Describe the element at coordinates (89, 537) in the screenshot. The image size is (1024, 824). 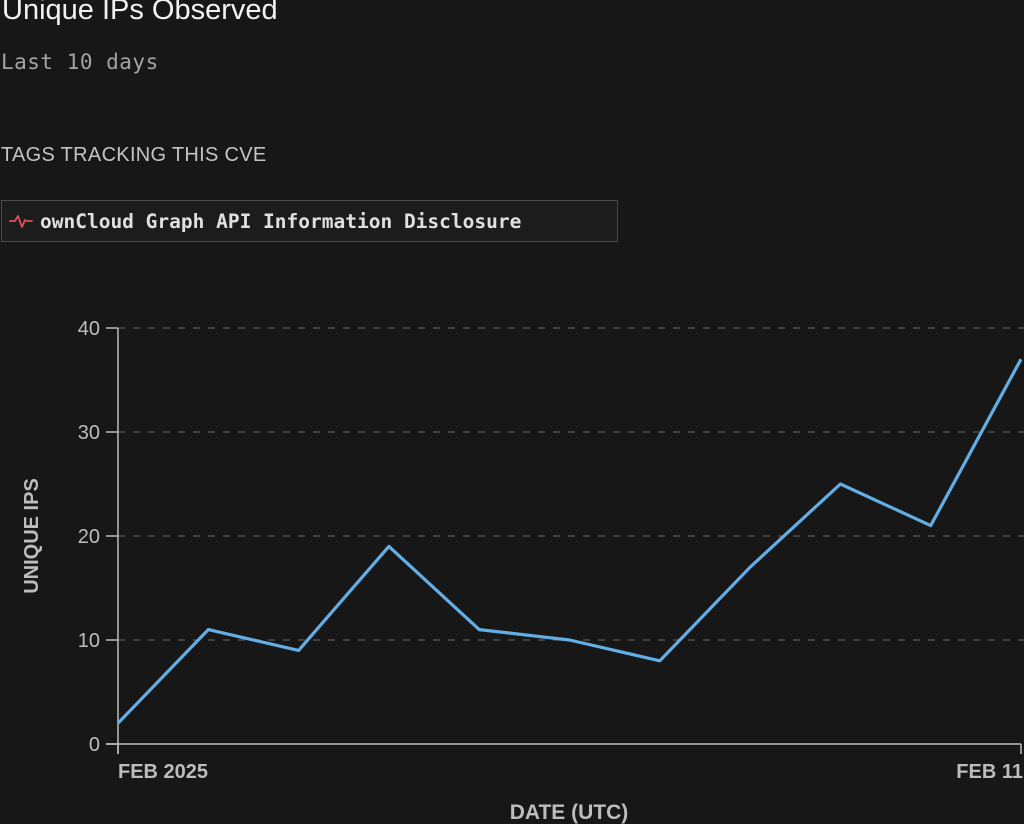
I see `y-tick-label: 20` at that location.